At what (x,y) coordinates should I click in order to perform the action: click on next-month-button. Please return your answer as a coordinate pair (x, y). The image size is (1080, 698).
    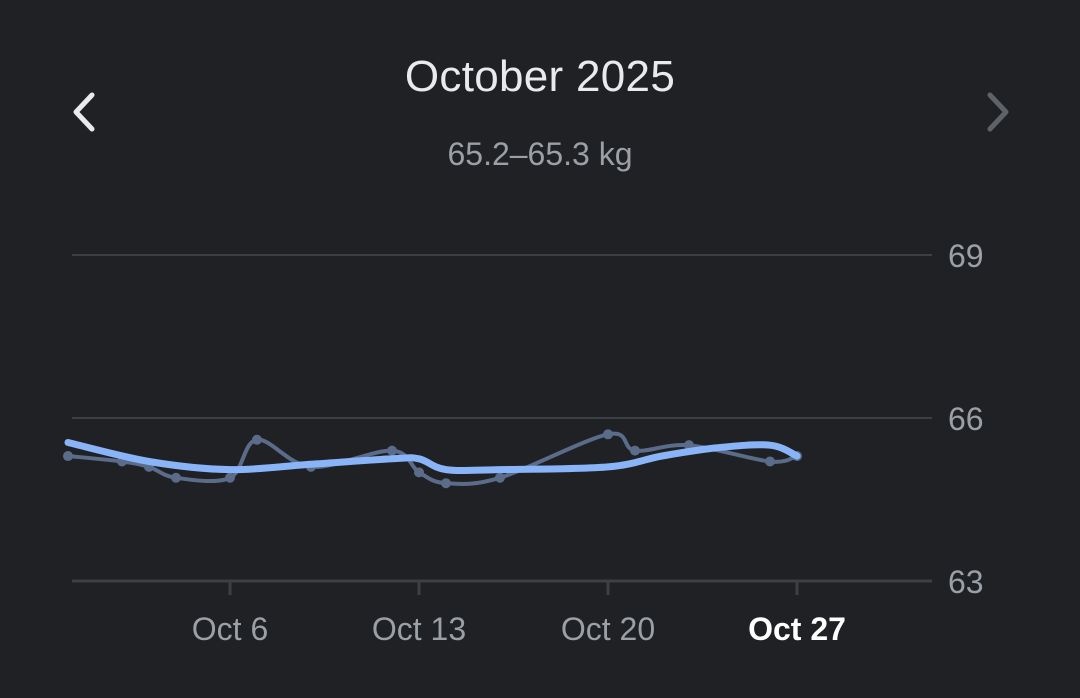
    Looking at the image, I should click on (998, 112).